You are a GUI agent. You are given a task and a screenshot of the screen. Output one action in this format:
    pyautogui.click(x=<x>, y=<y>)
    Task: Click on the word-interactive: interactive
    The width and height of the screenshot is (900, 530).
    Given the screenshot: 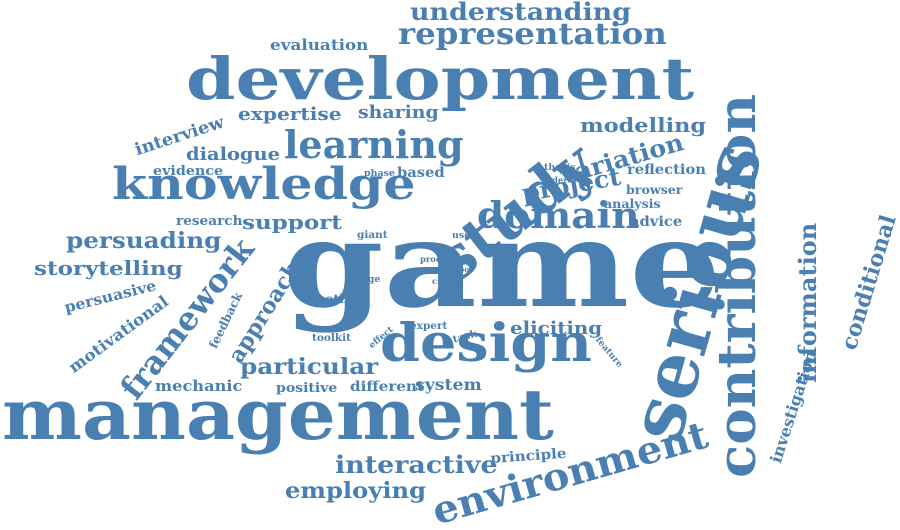 What is the action you would take?
    pyautogui.click(x=416, y=464)
    